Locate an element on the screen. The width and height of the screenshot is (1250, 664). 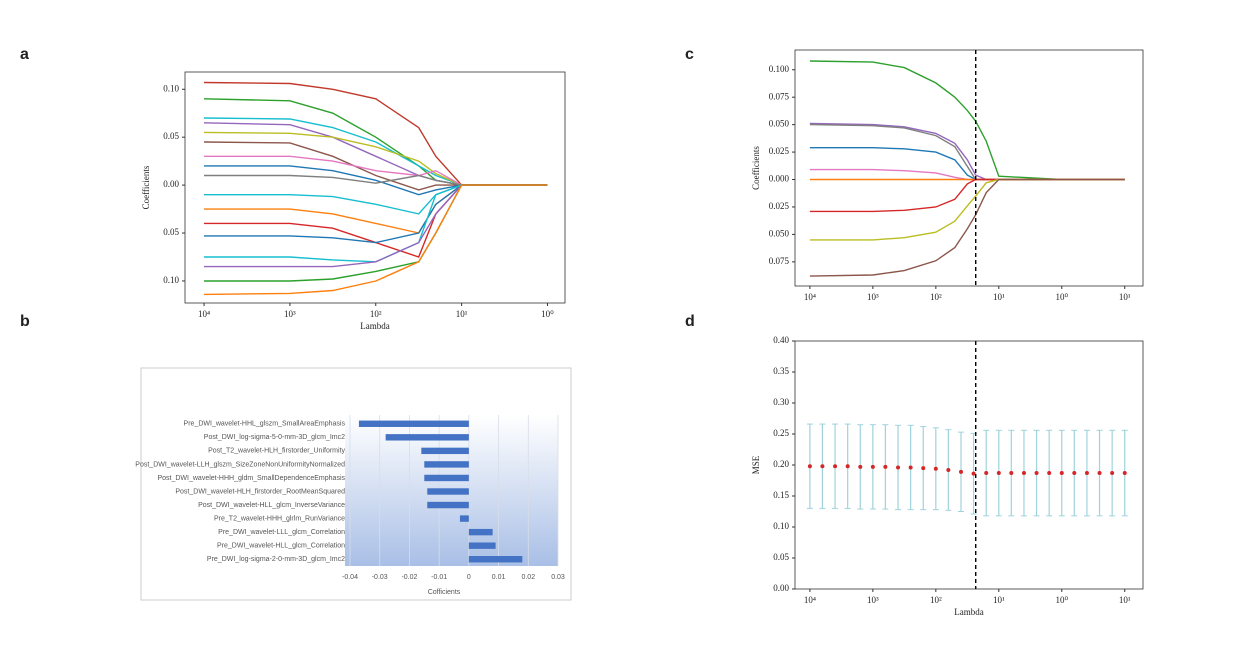
y-tick-label: 0.30 is located at coordinates (781, 402).